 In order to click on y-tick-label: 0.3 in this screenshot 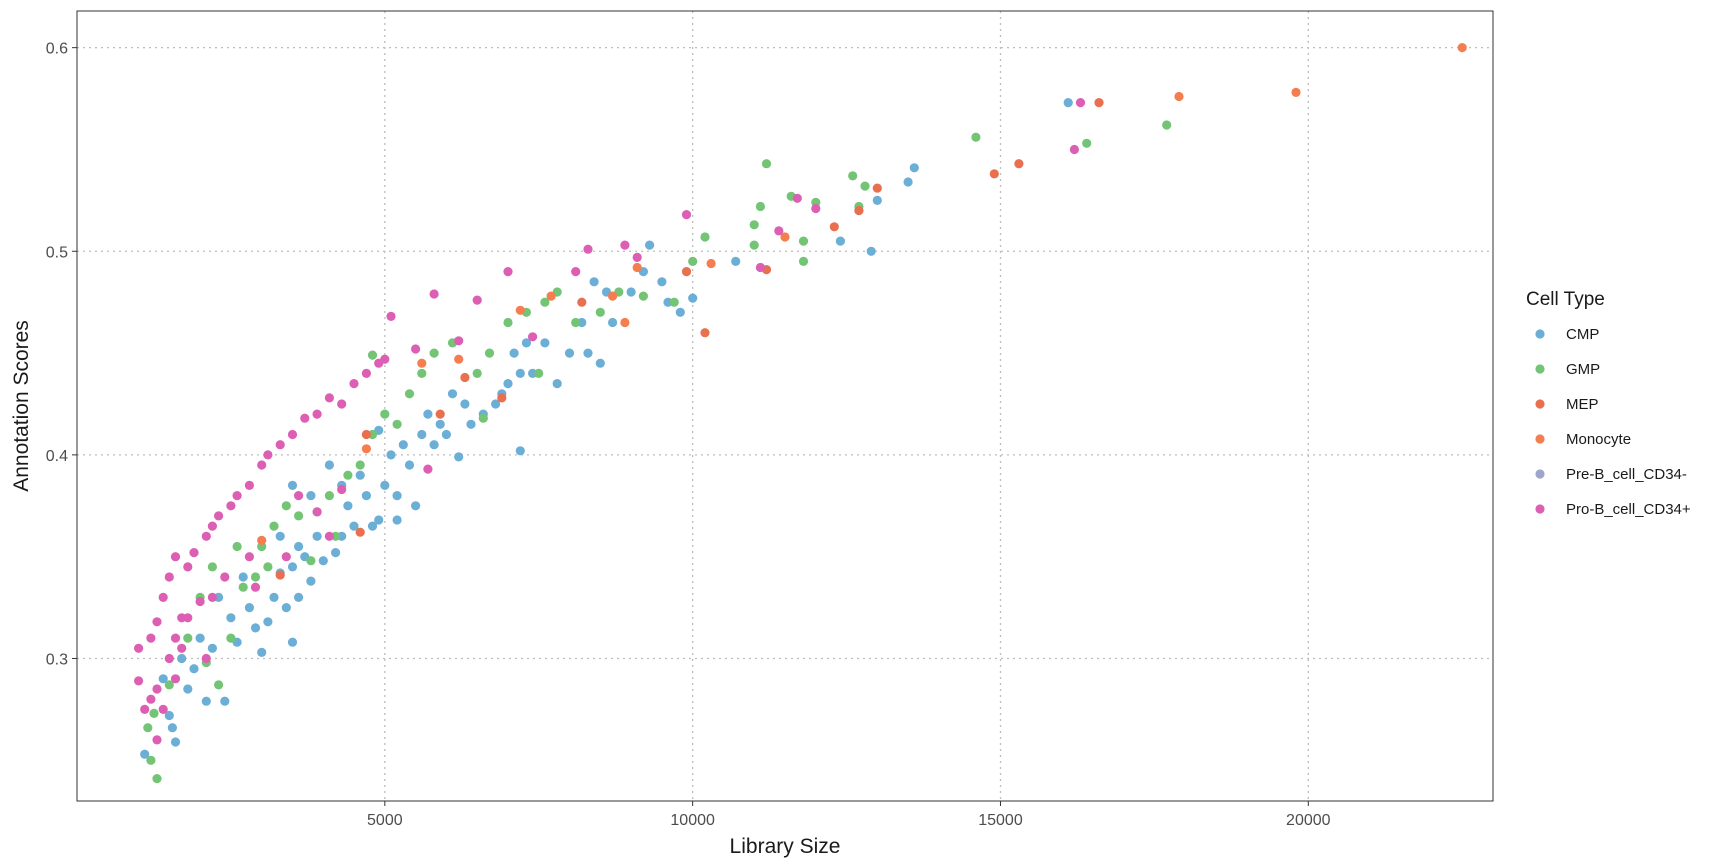, I will do `click(57, 659)`.